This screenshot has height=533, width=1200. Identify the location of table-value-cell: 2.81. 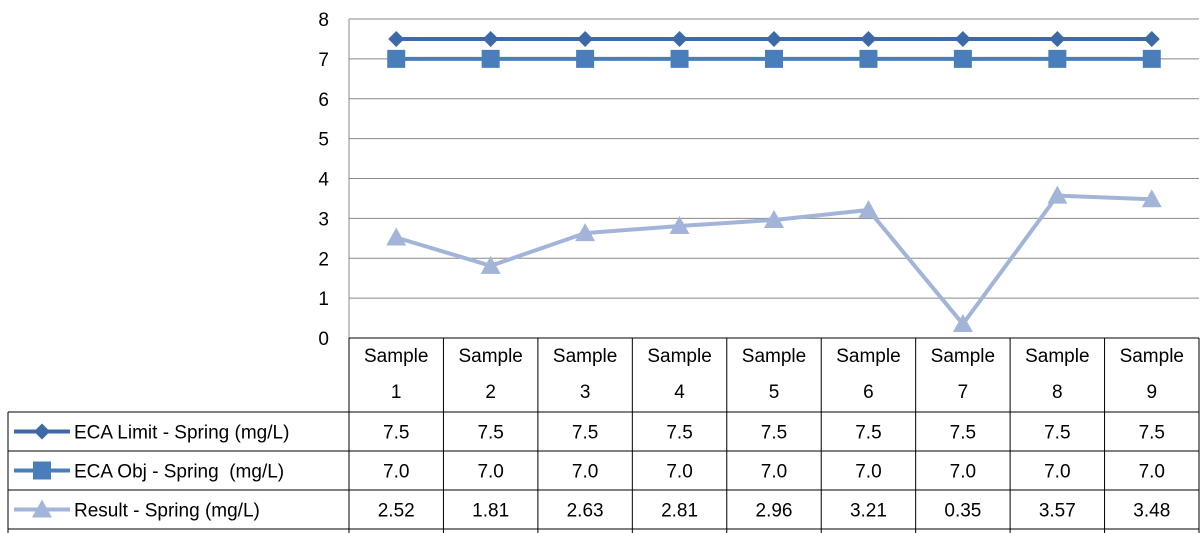
(679, 511).